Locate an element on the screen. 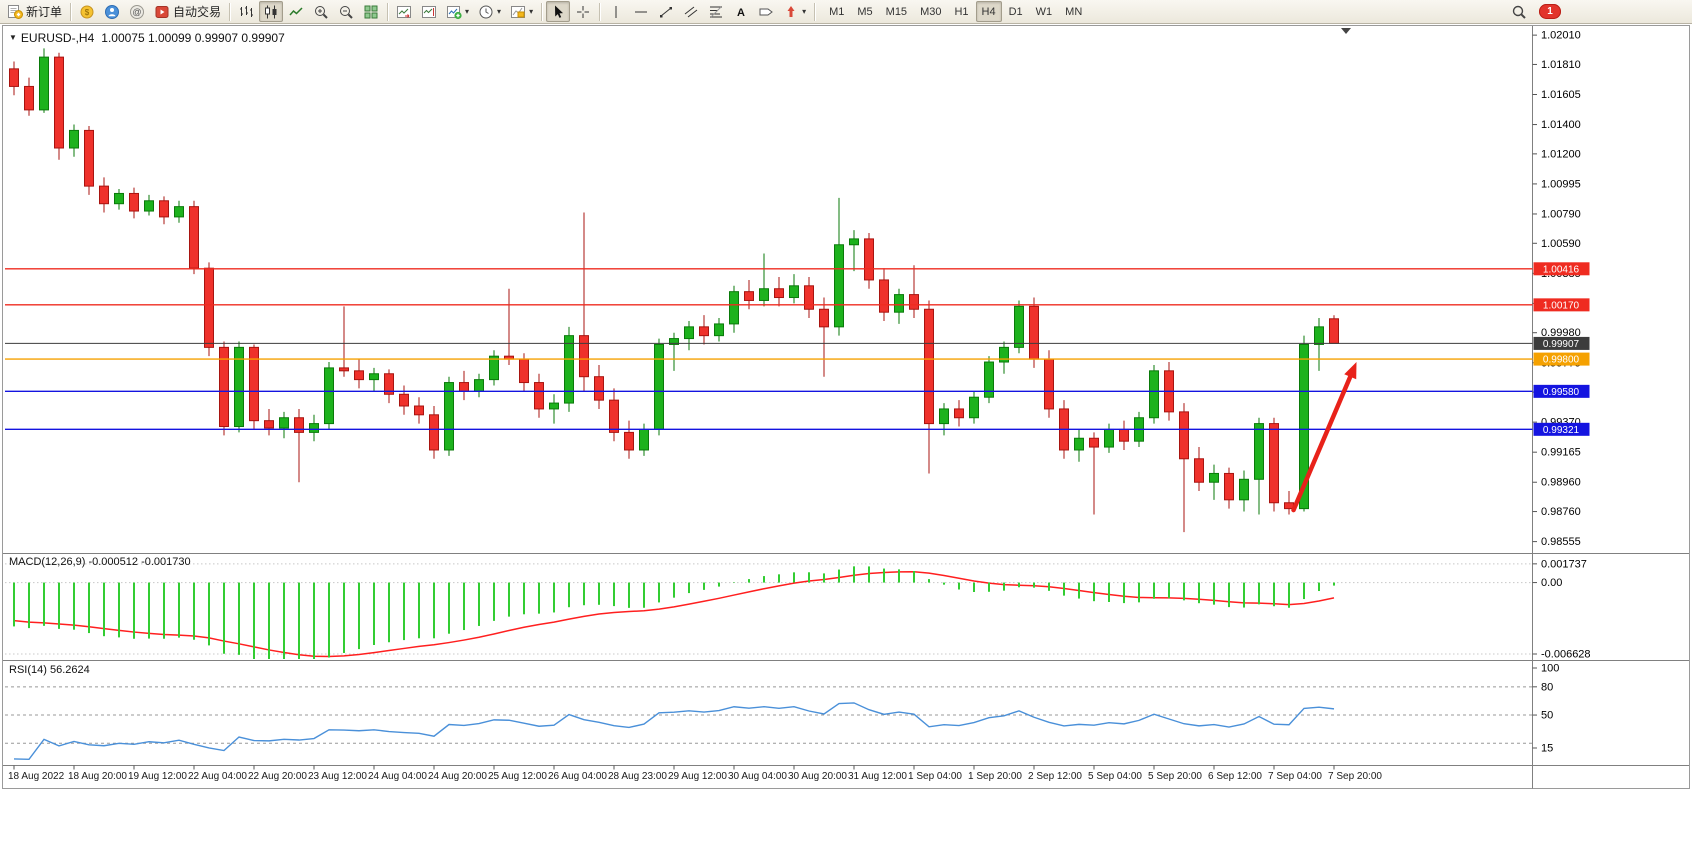  chart-shift-marker is located at coordinates (1346, 31).